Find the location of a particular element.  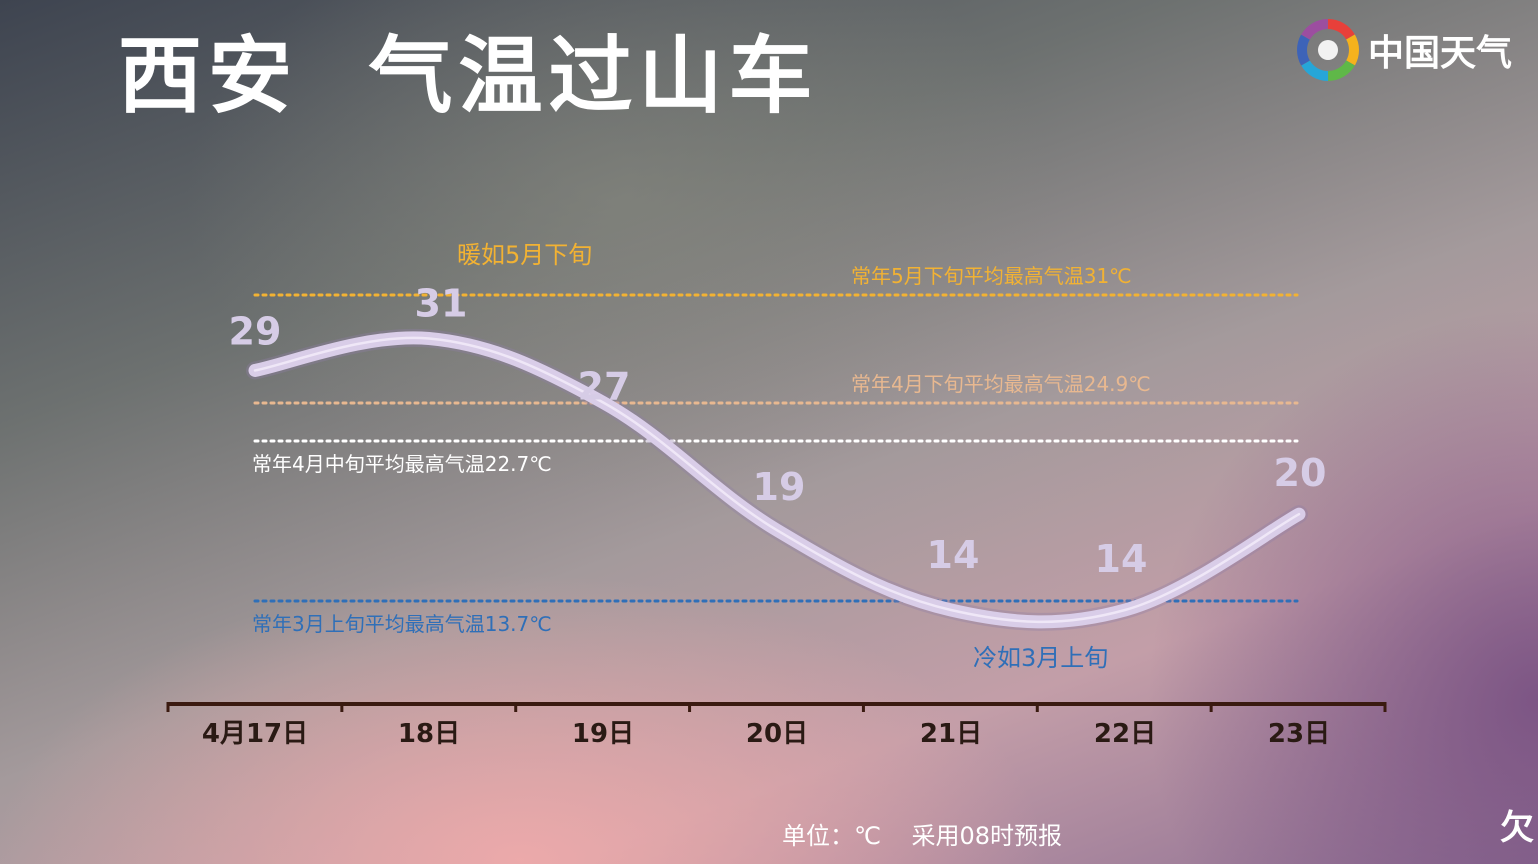

x-tick-label: 18日 is located at coordinates (429, 734).